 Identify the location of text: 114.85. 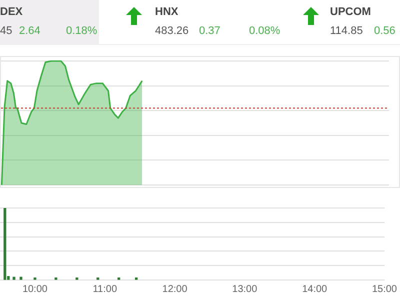
(346, 31).